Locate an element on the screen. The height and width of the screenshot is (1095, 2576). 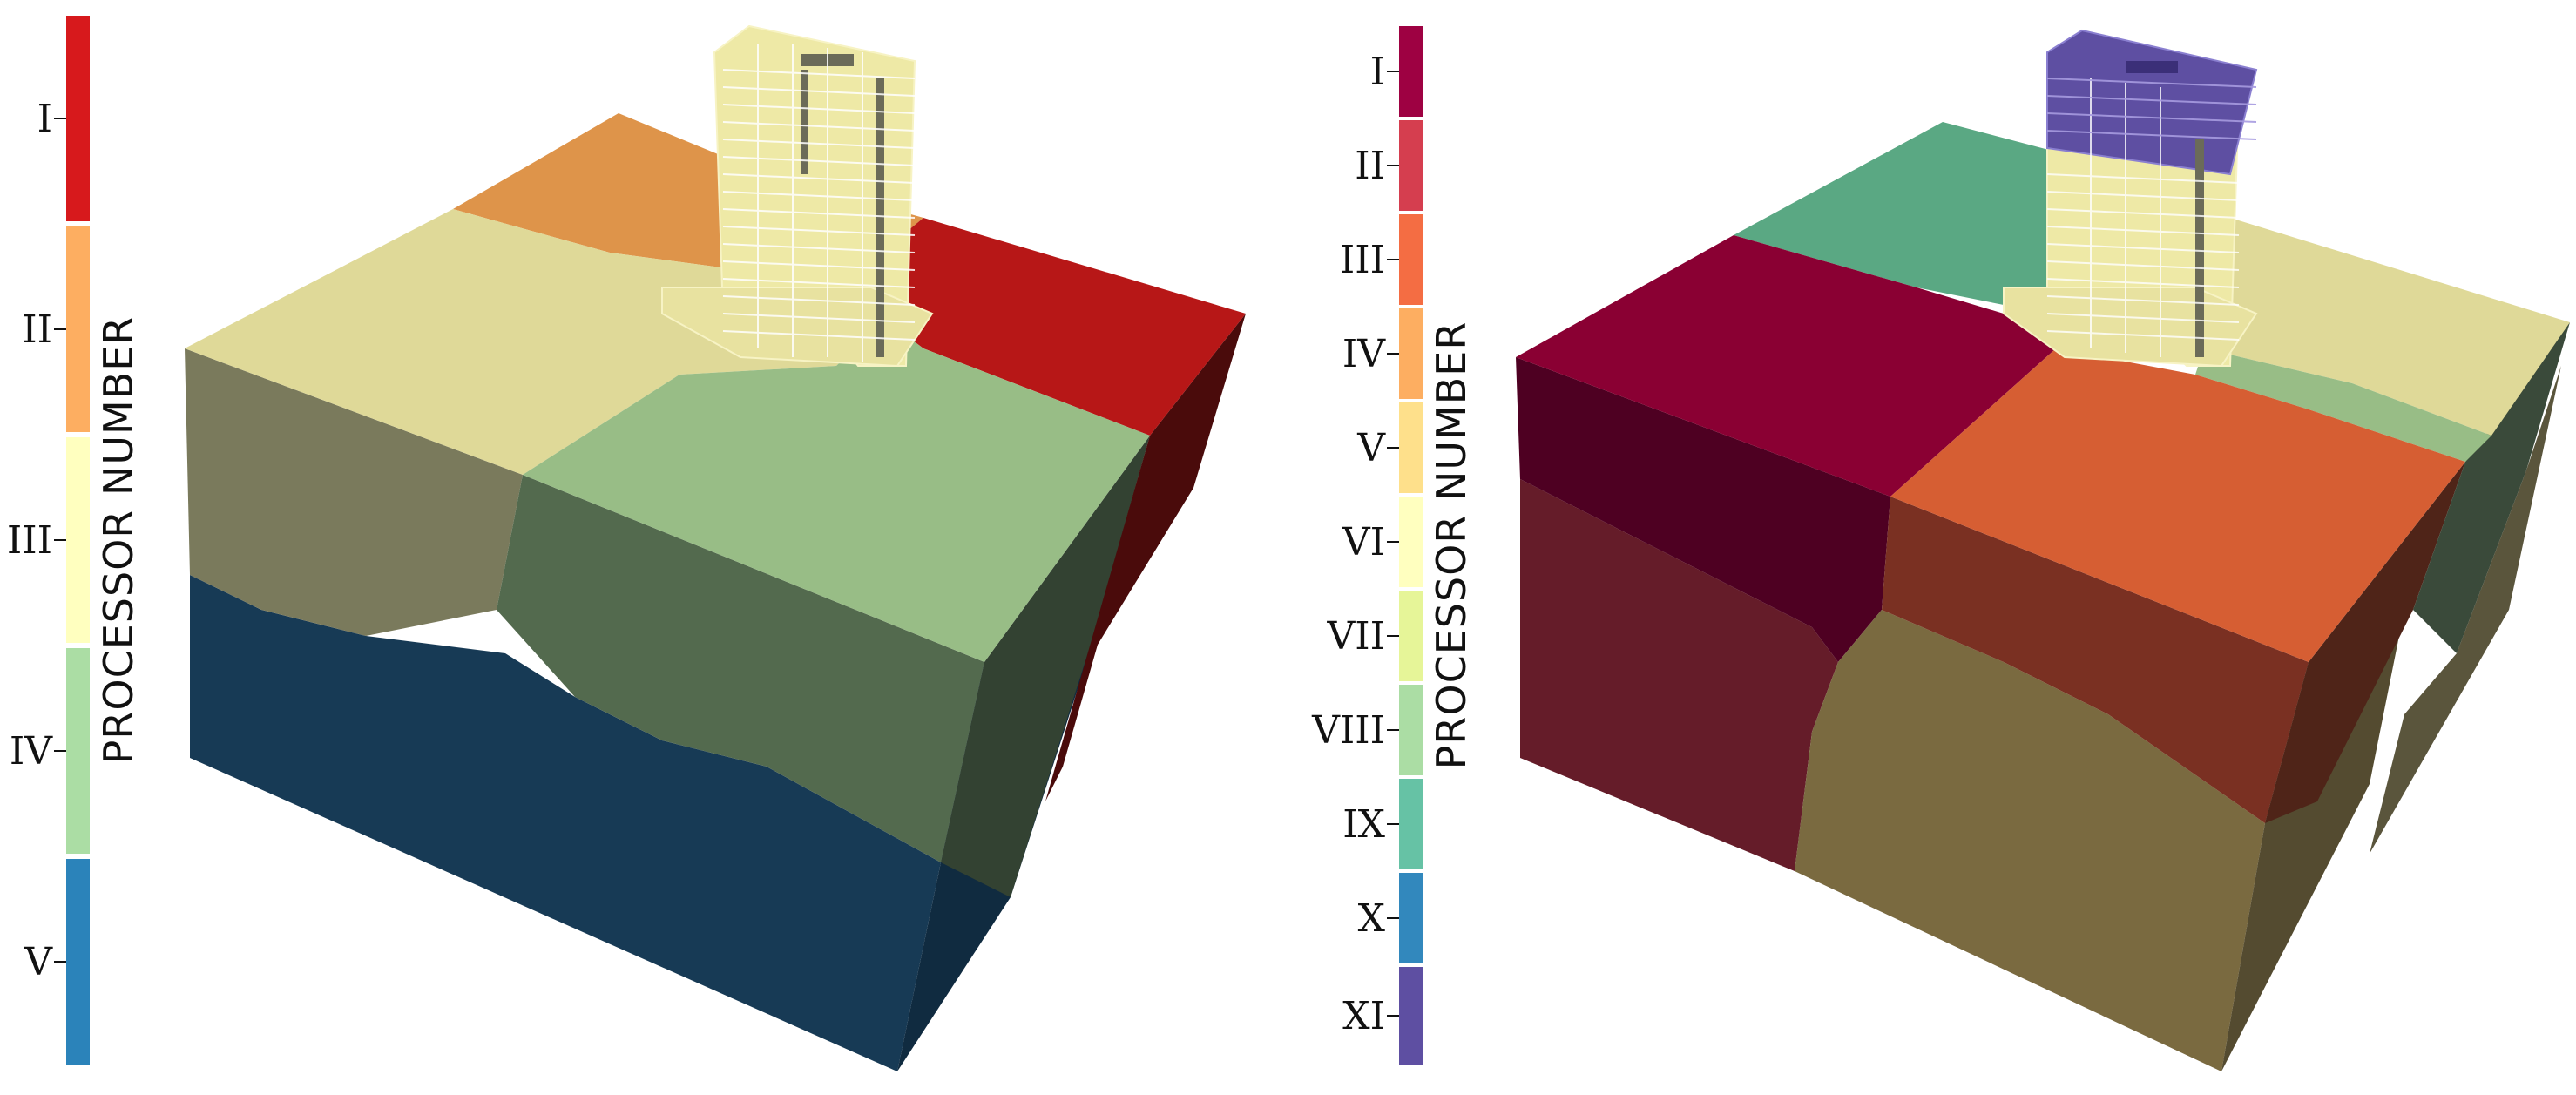
right-side-face-green is located at coordinates (2491, 487).